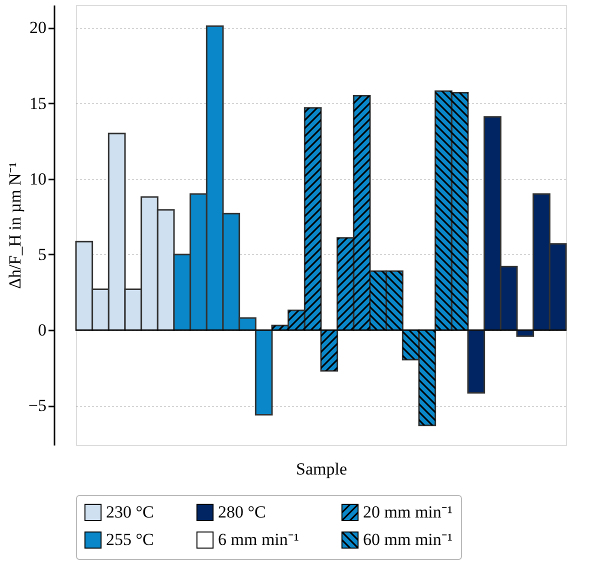  I want to click on y-tick-label: −5, so click(37, 406).